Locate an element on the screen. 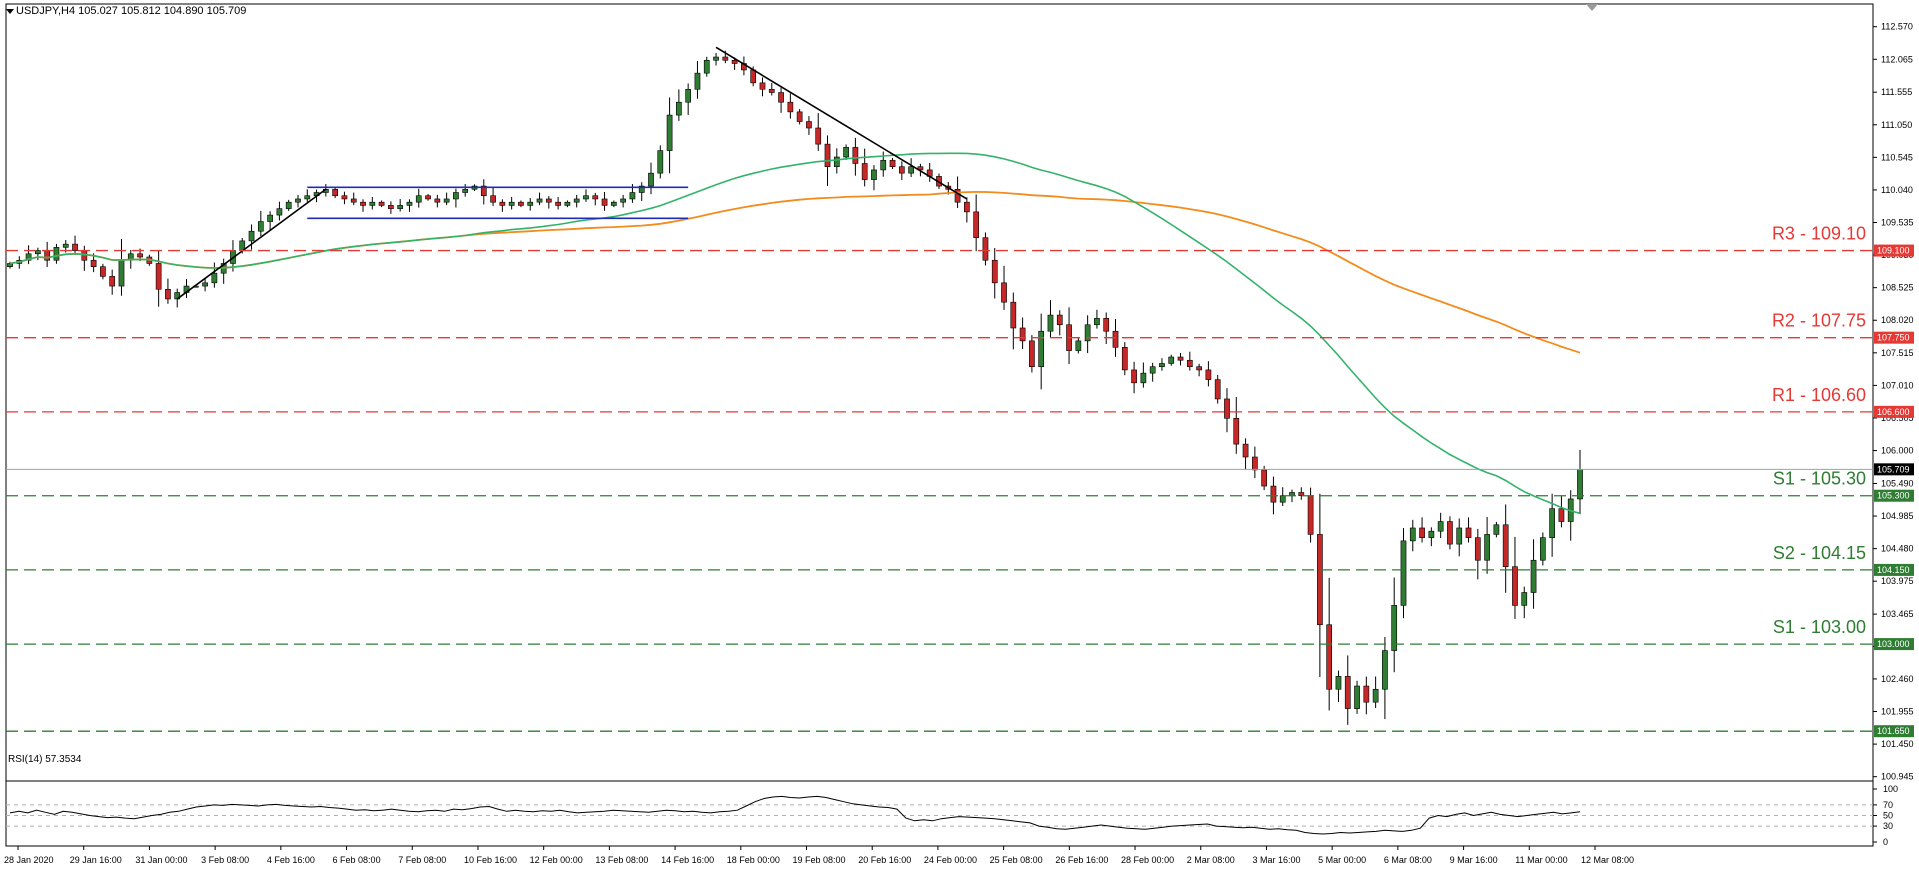 This screenshot has height=871, width=1919. level-tag-R2 is located at coordinates (1894, 337).